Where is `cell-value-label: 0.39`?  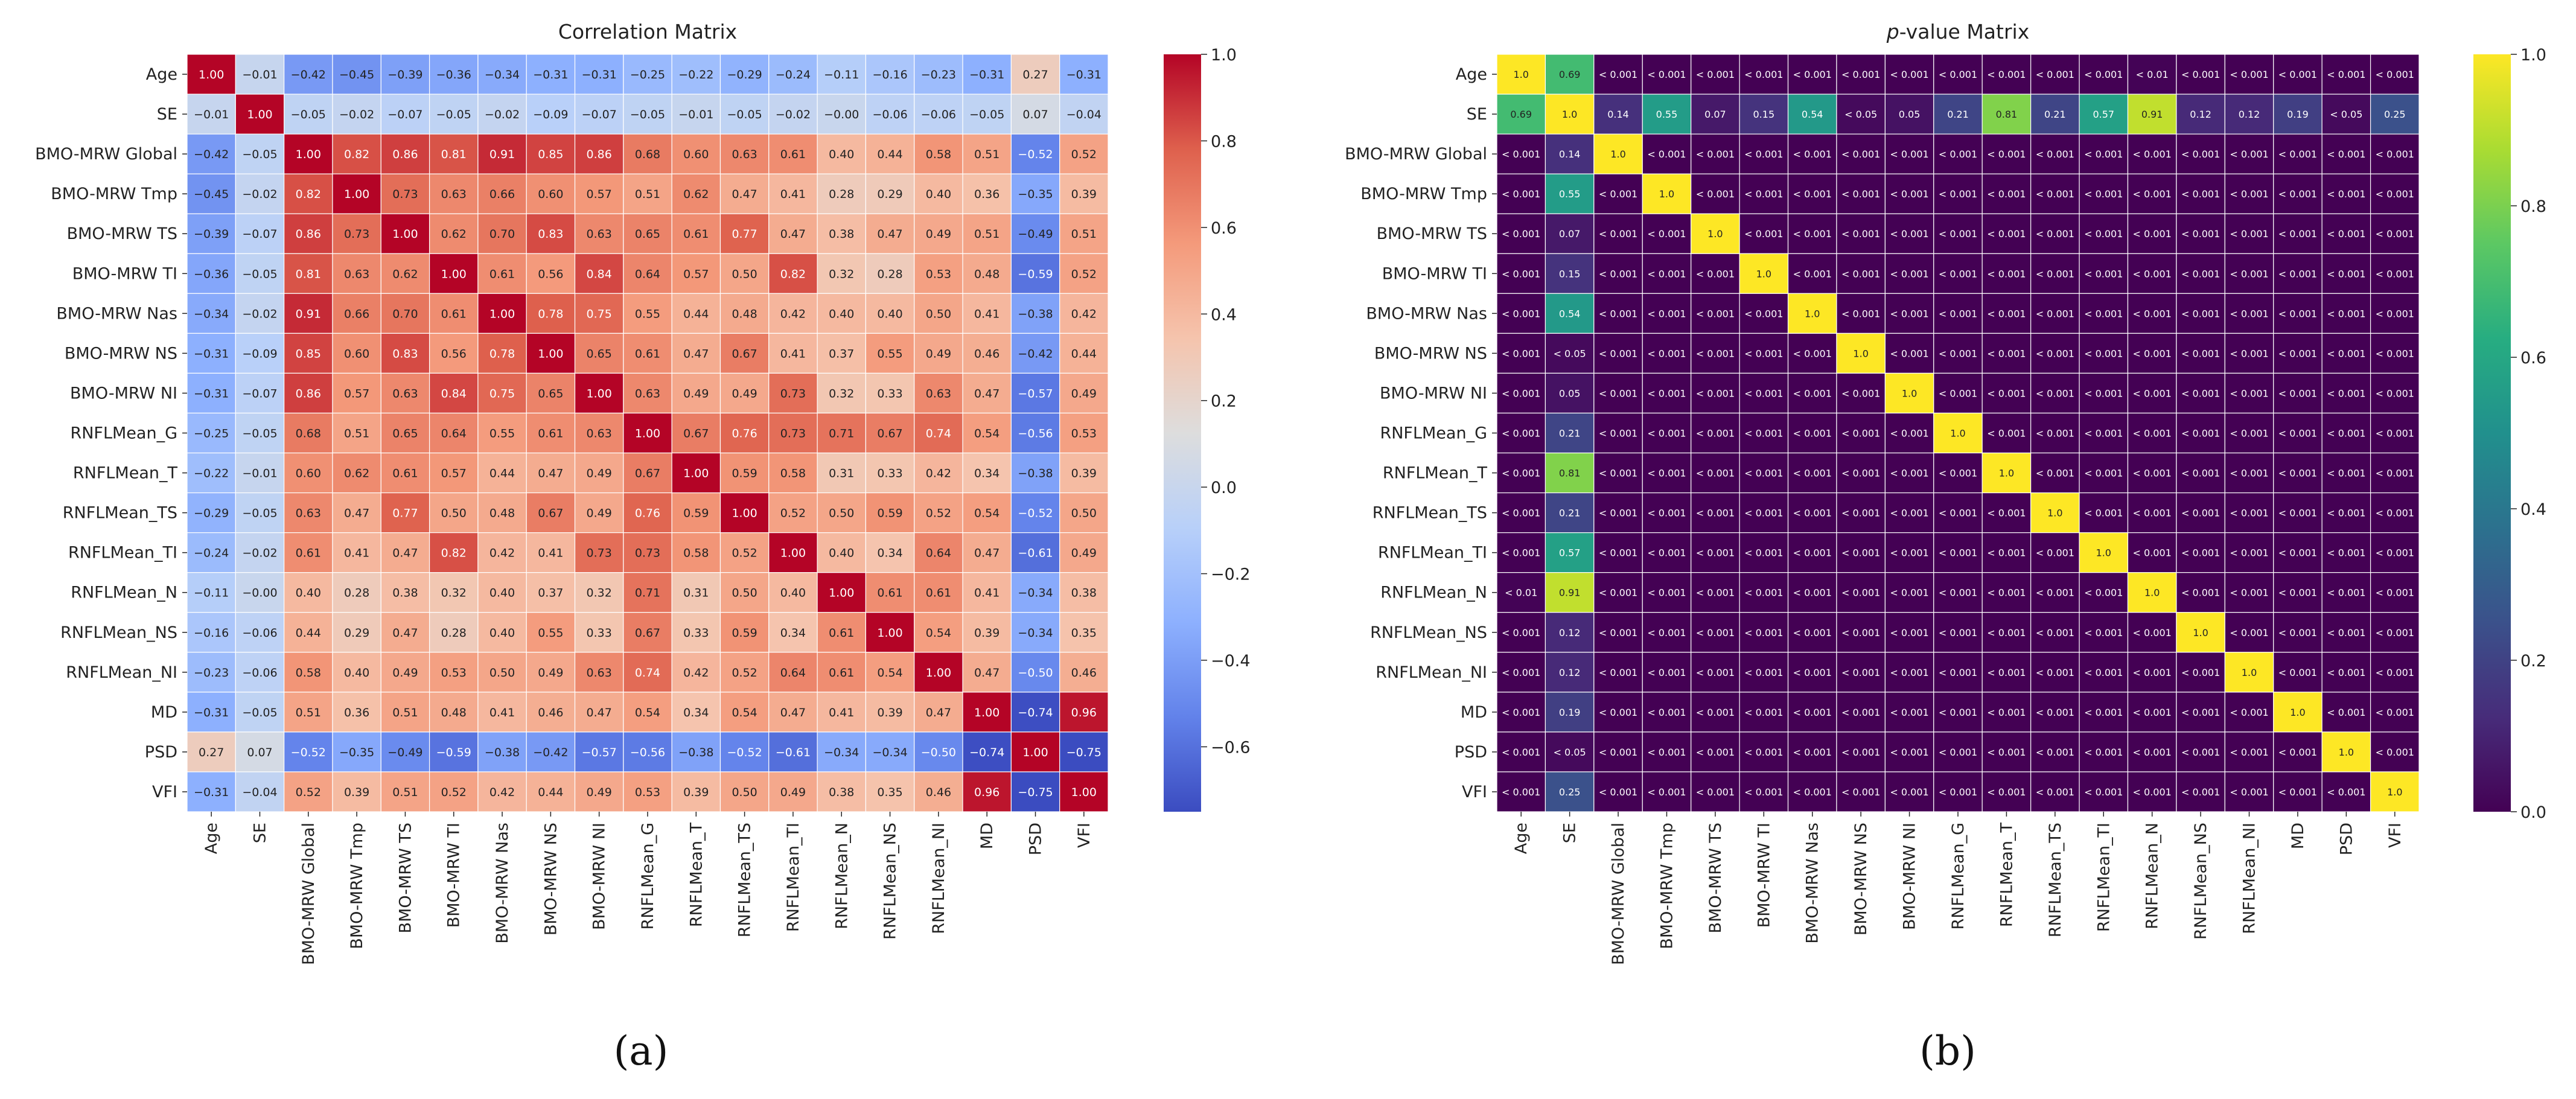
cell-value-label: 0.39 is located at coordinates (1084, 194).